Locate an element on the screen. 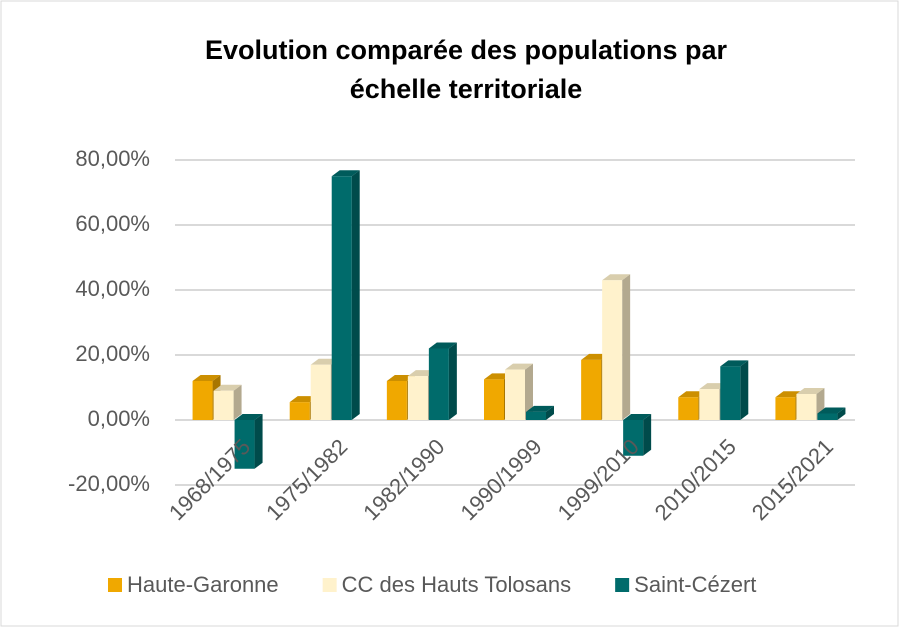 The height and width of the screenshot is (627, 899). y-tick-label: -20,00% is located at coordinates (109, 483).